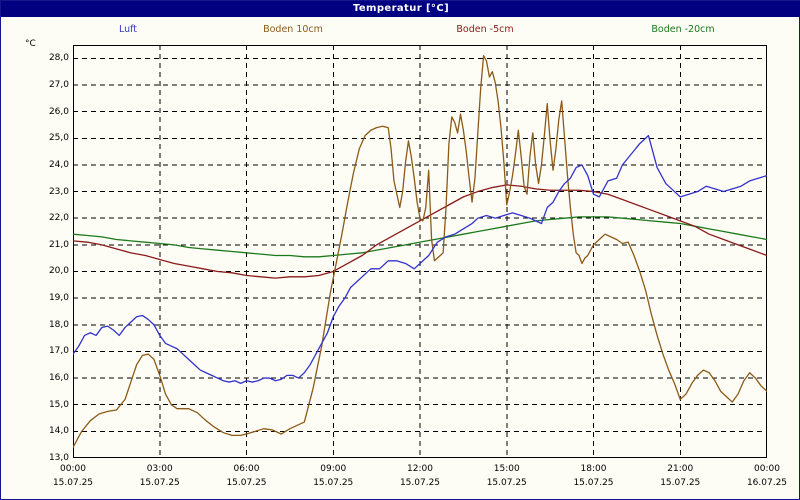  What do you see at coordinates (58, 324) in the screenshot?
I see `y-axis-tick: 18,0` at bounding box center [58, 324].